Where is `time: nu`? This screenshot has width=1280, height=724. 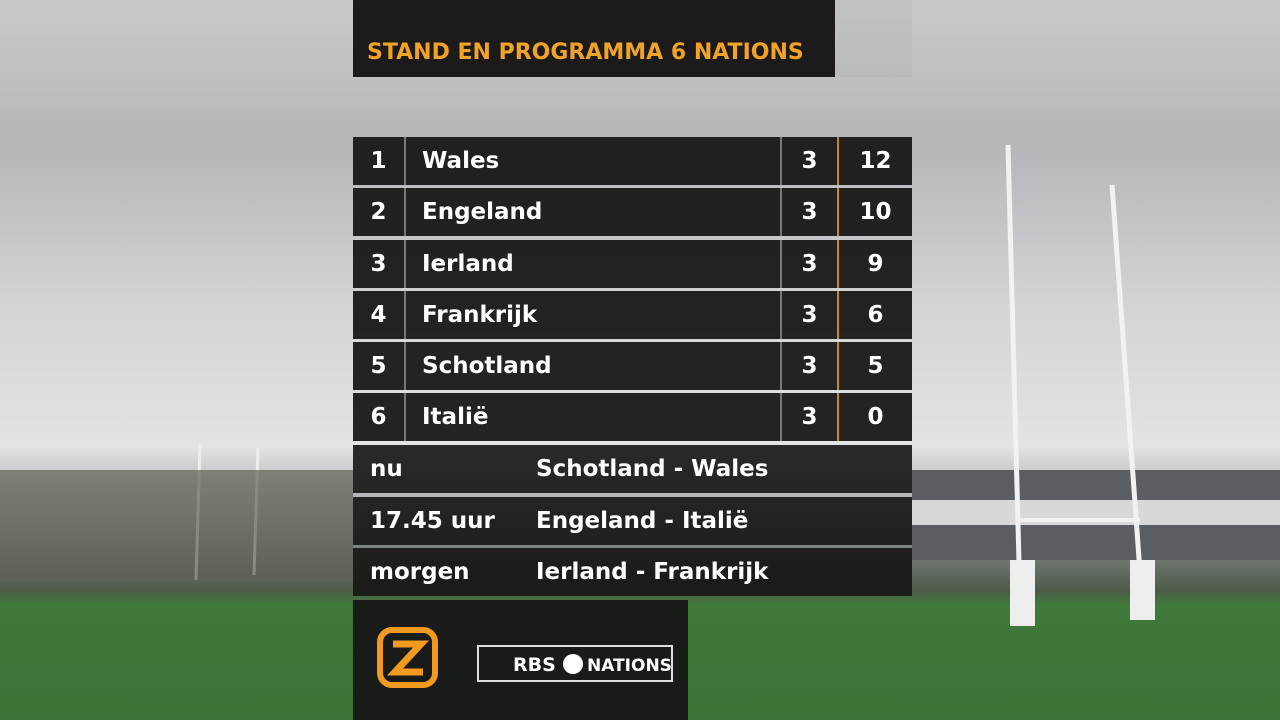 time: nu is located at coordinates (386, 469).